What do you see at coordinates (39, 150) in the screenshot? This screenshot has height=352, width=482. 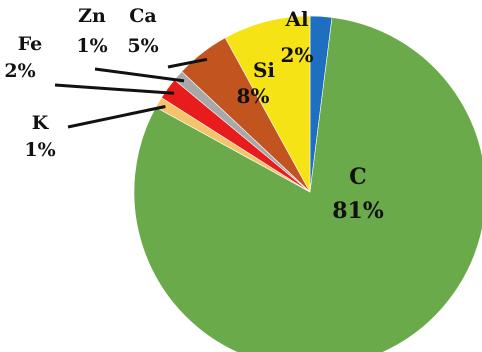 I see `slice-value-k: 1%` at bounding box center [39, 150].